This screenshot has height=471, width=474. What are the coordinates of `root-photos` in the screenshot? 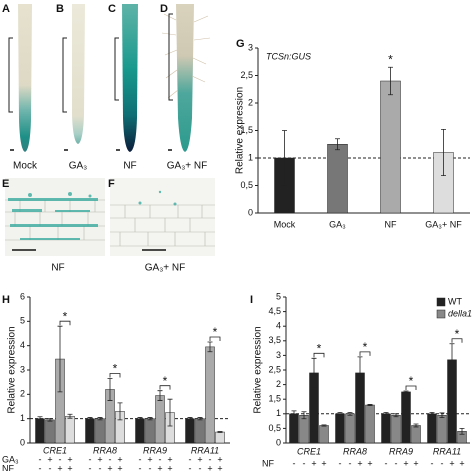 It's located at (109, 78).